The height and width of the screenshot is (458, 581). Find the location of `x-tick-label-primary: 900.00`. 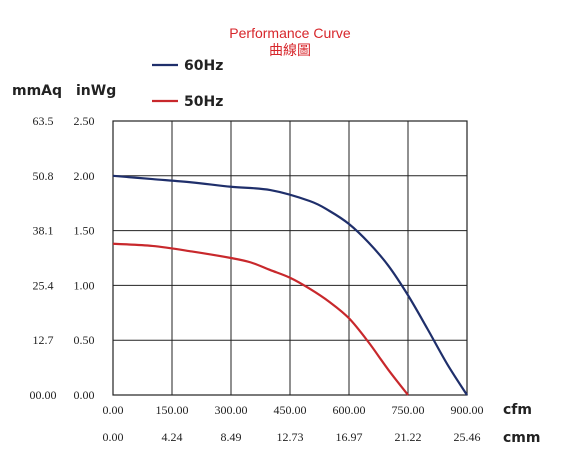

x-tick-label-primary: 900.00 is located at coordinates (467, 410).